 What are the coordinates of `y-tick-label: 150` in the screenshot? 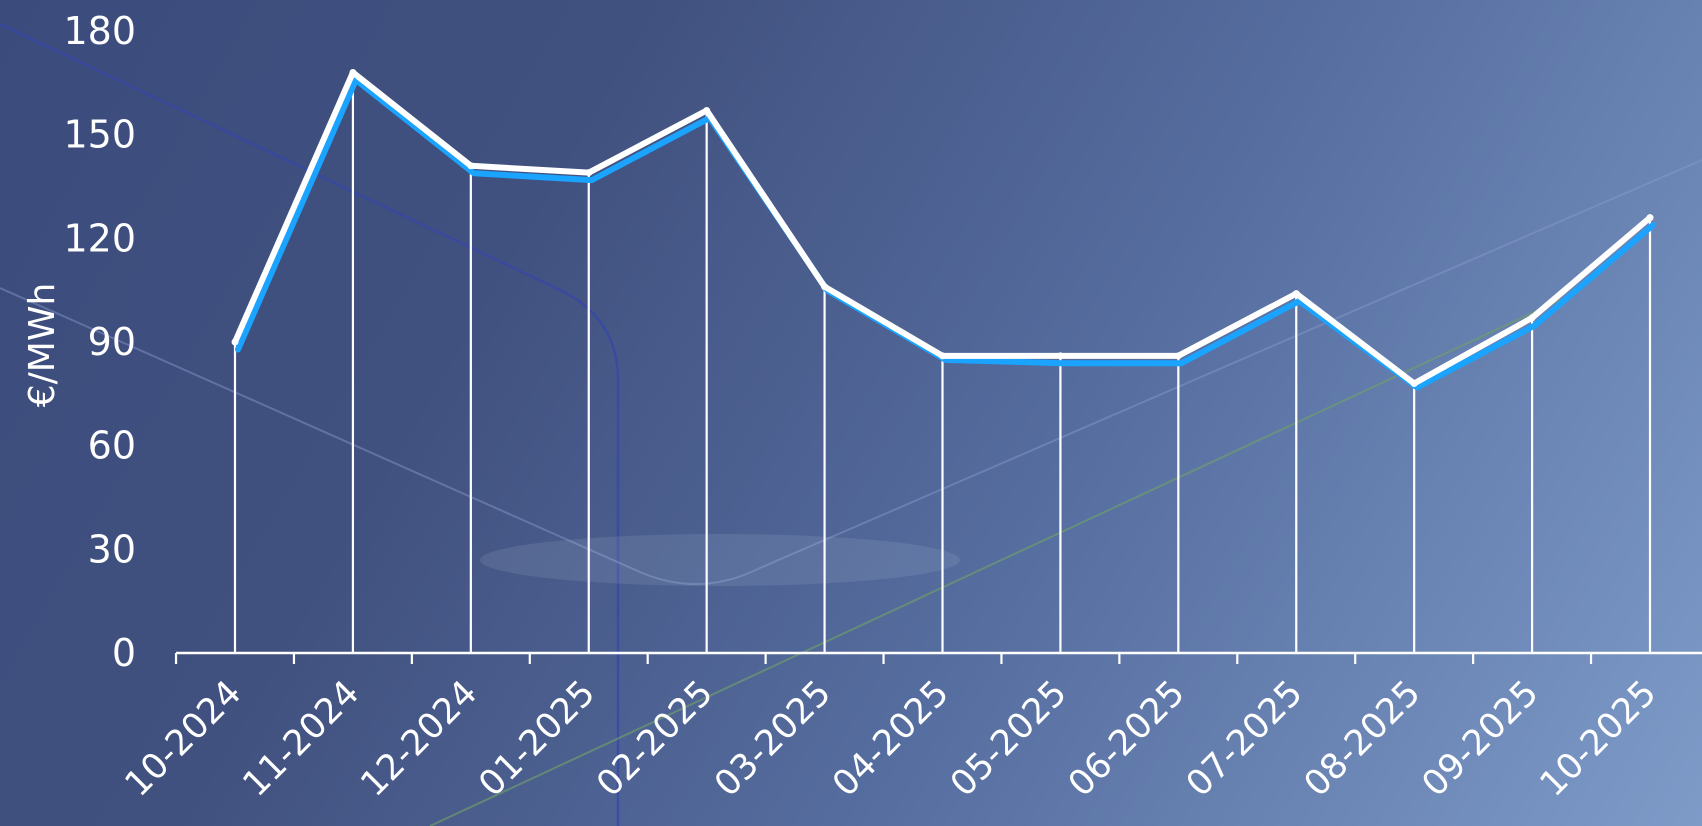 It's located at (99, 135).